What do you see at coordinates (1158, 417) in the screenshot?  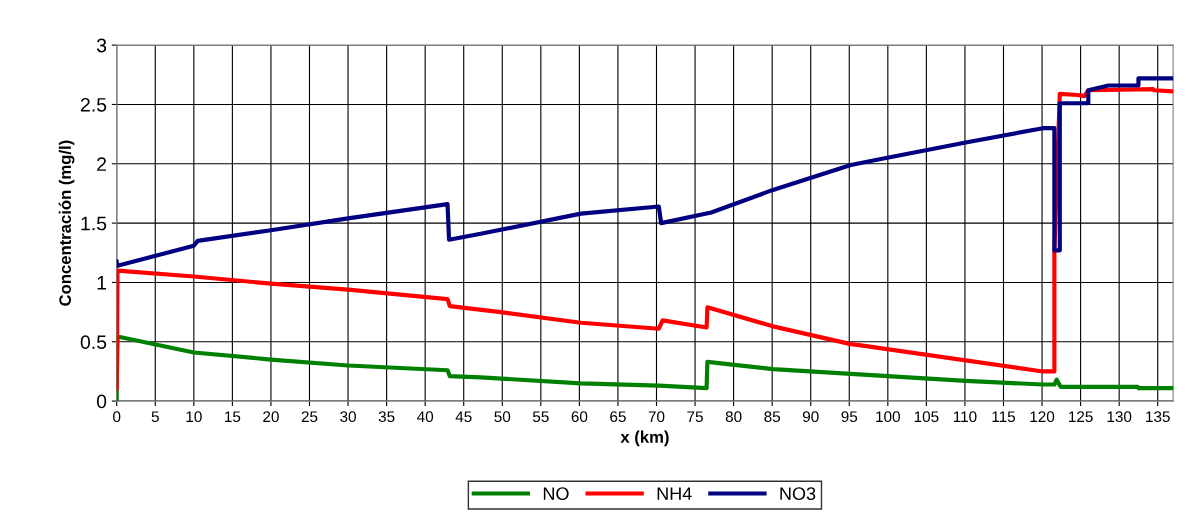 I see `x-tick-label: 135` at bounding box center [1158, 417].